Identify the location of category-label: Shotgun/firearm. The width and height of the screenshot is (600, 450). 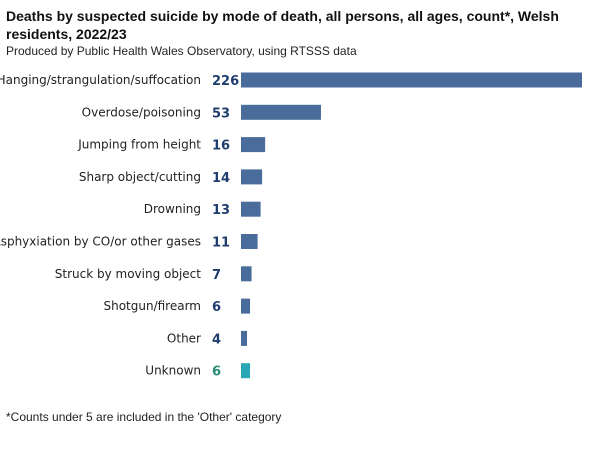
(152, 306).